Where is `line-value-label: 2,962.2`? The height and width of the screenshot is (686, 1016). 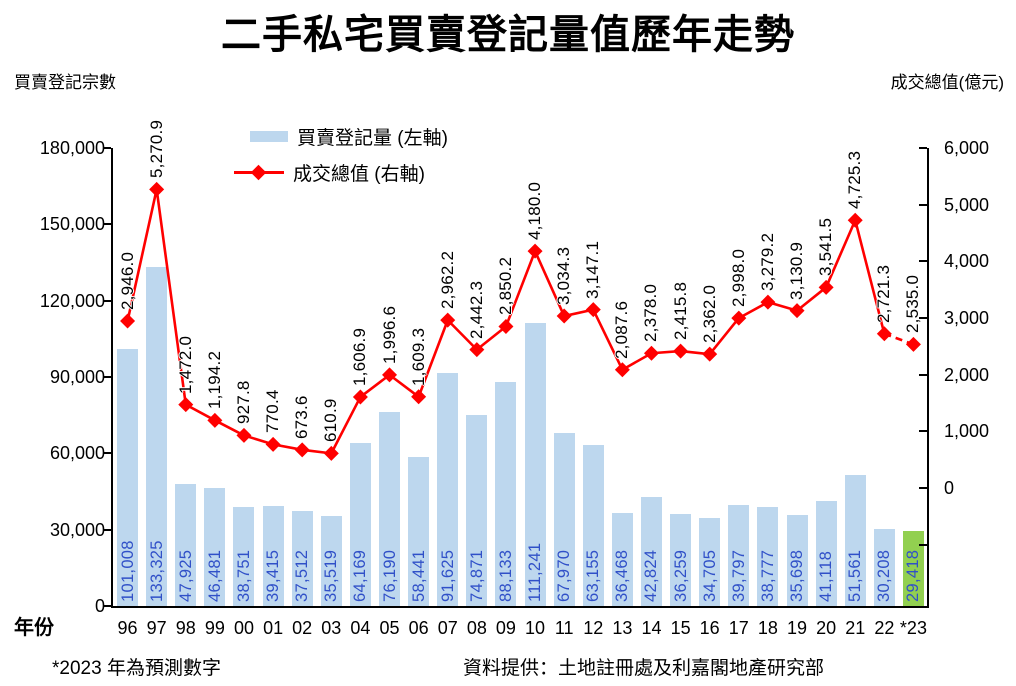 line-value-label: 2,962.2 is located at coordinates (447, 280).